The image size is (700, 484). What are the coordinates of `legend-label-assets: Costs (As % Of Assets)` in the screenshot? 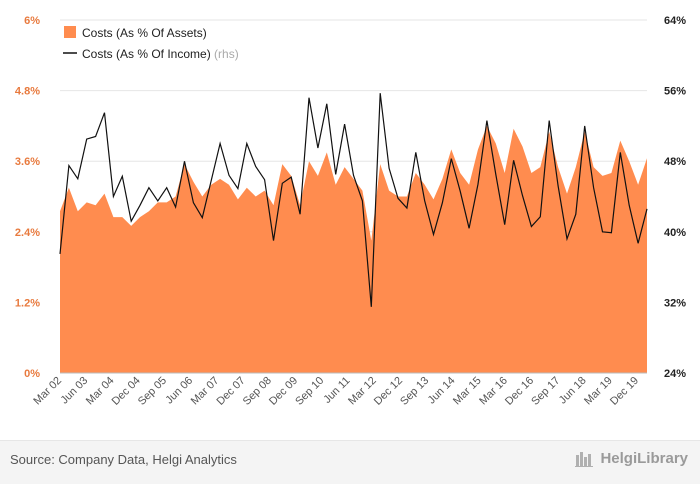 It's located at (144, 33).